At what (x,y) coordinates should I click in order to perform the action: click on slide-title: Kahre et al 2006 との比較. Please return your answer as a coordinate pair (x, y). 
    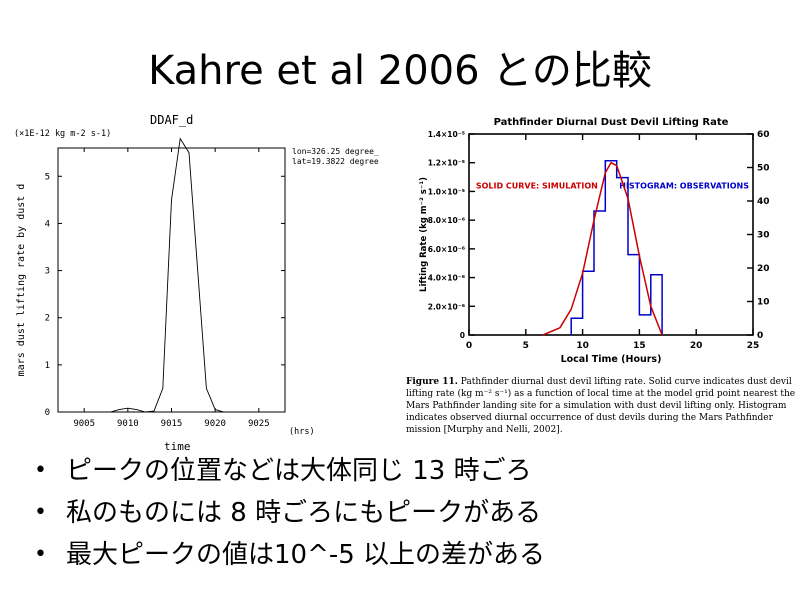
    Looking at the image, I should click on (400, 71).